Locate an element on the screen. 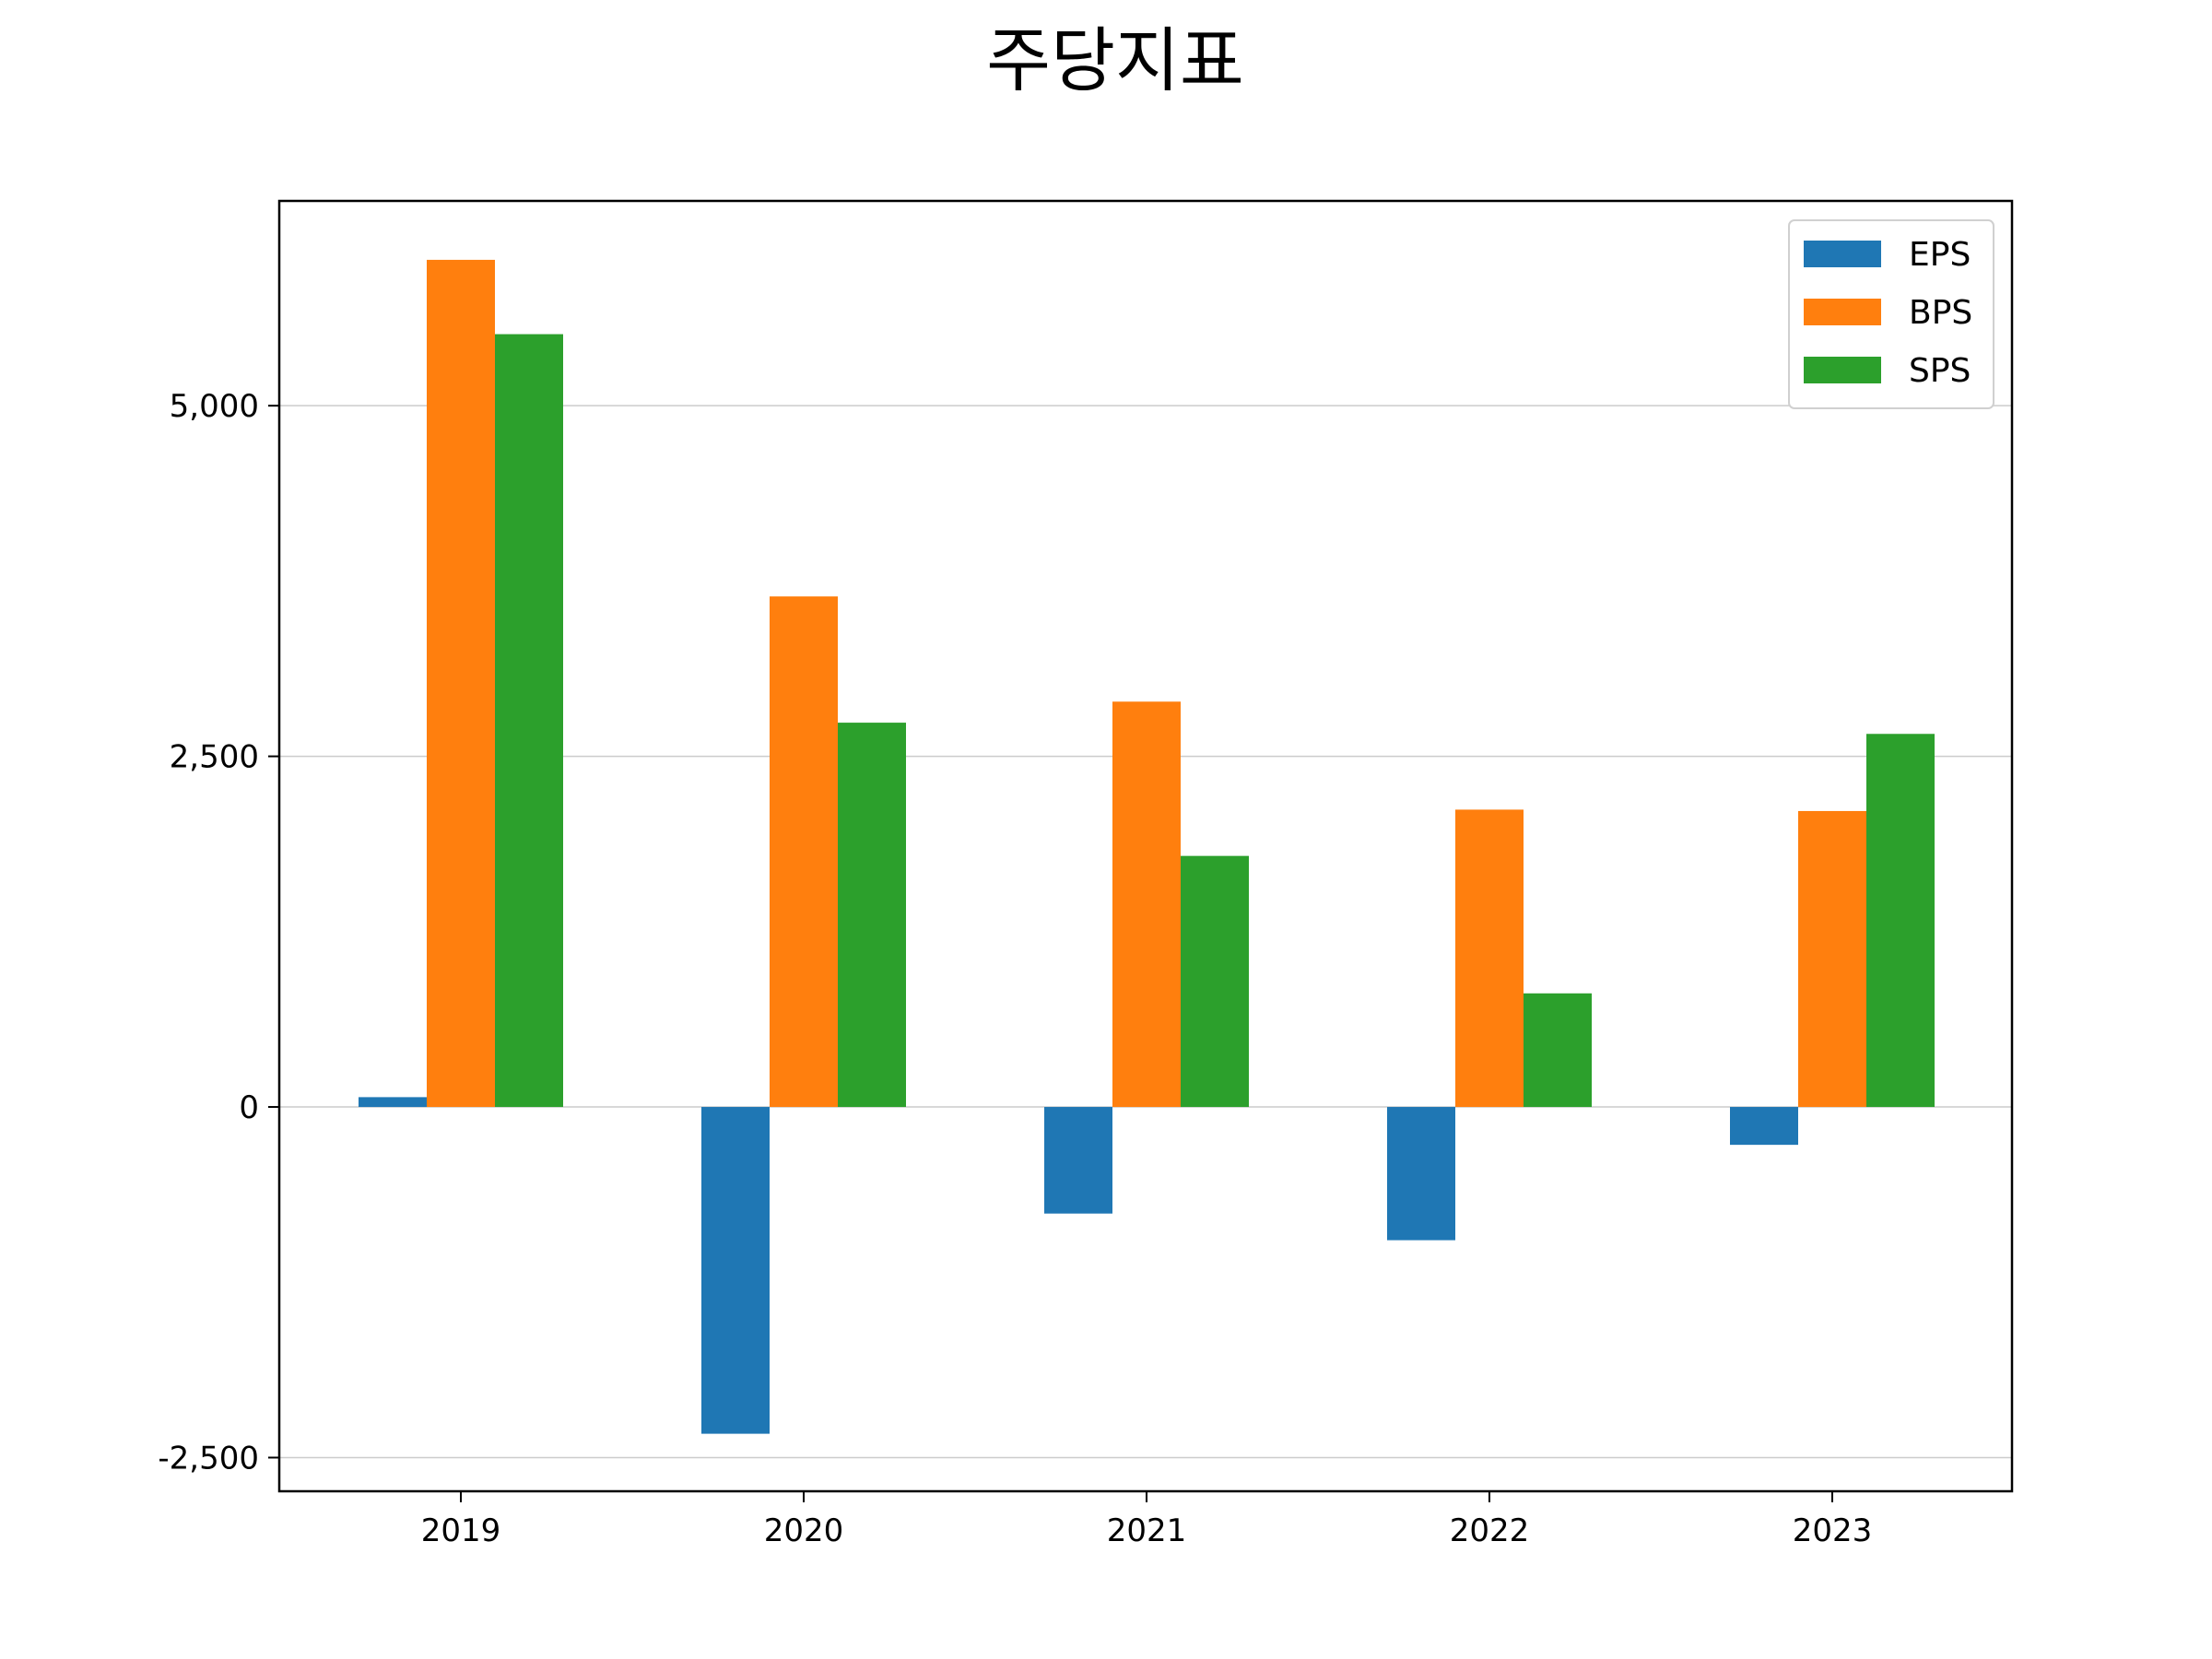 This screenshot has width=2212, height=1659. bar-eps-2022 is located at coordinates (1421, 1174).